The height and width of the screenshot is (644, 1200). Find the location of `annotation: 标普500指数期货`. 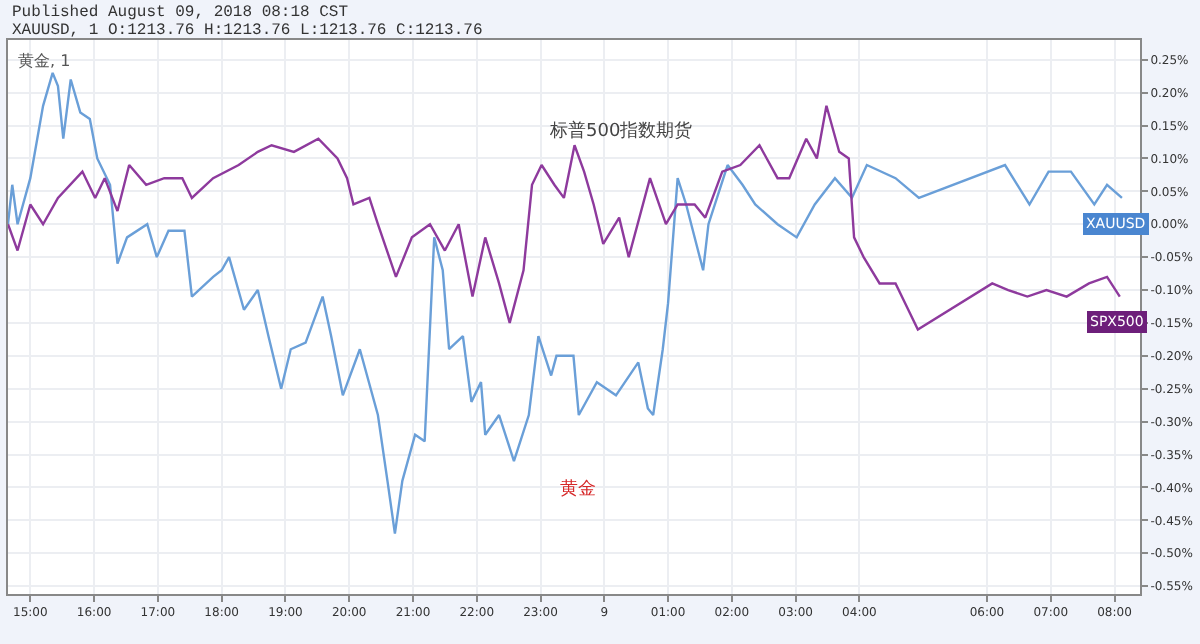

annotation: 标普500指数期货 is located at coordinates (620, 131).